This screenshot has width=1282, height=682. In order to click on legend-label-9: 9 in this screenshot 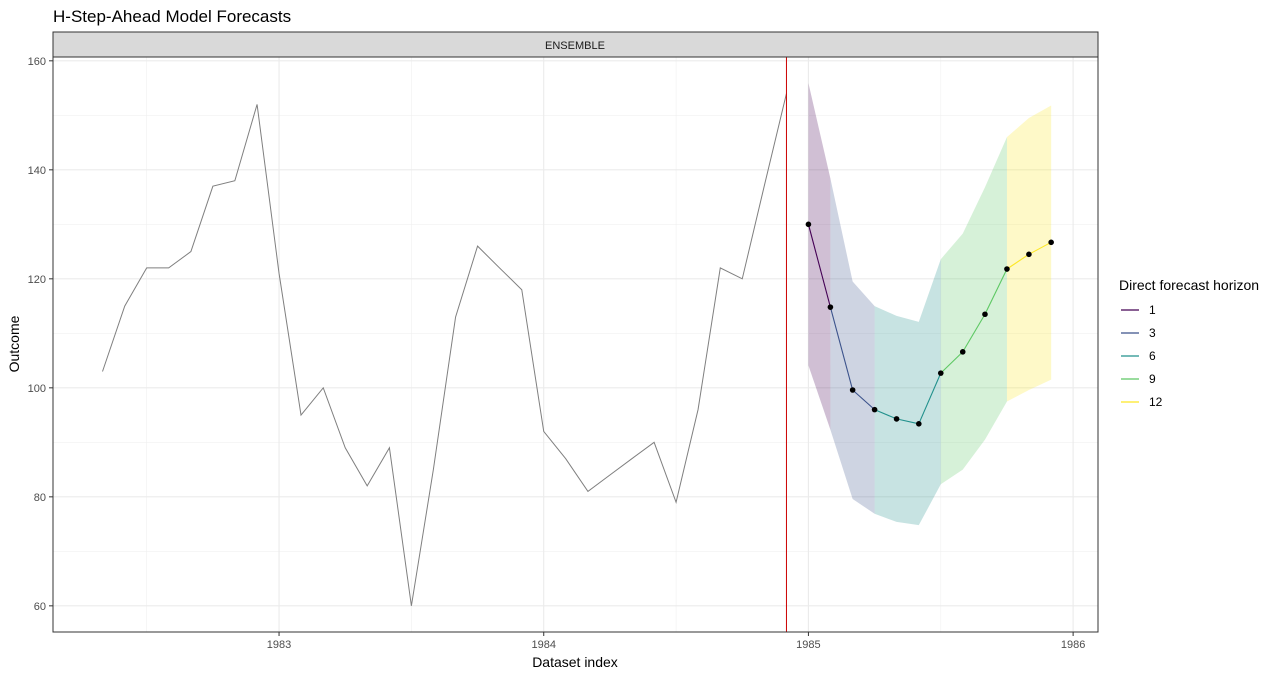, I will do `click(1152, 379)`.